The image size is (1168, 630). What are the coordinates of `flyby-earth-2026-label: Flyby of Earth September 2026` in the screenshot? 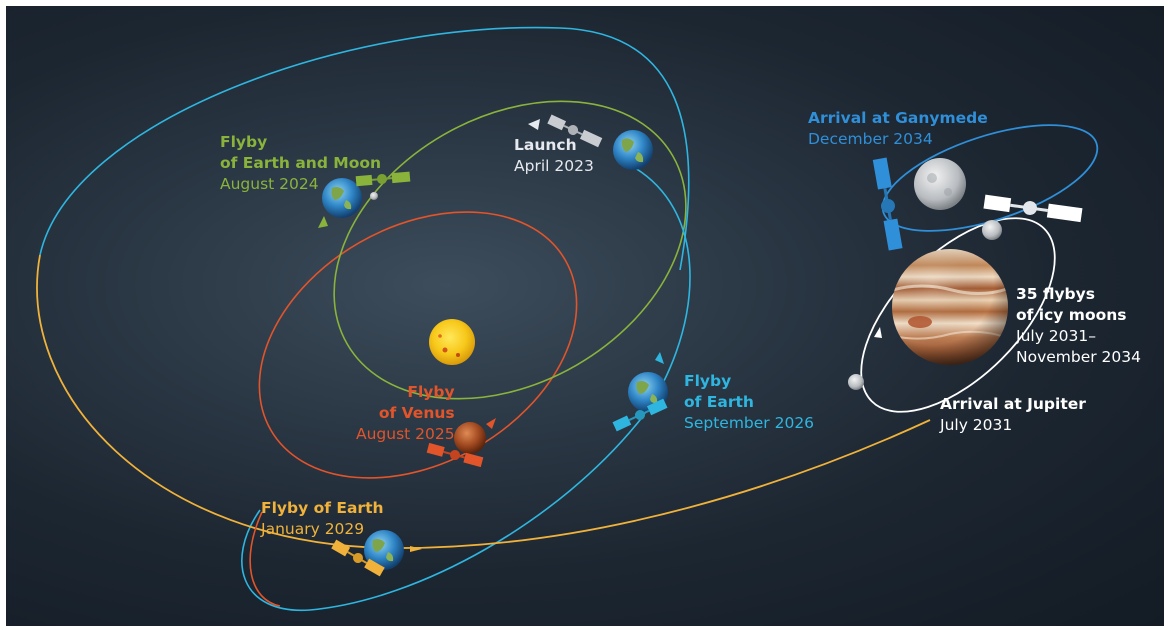 It's located at (749, 402).